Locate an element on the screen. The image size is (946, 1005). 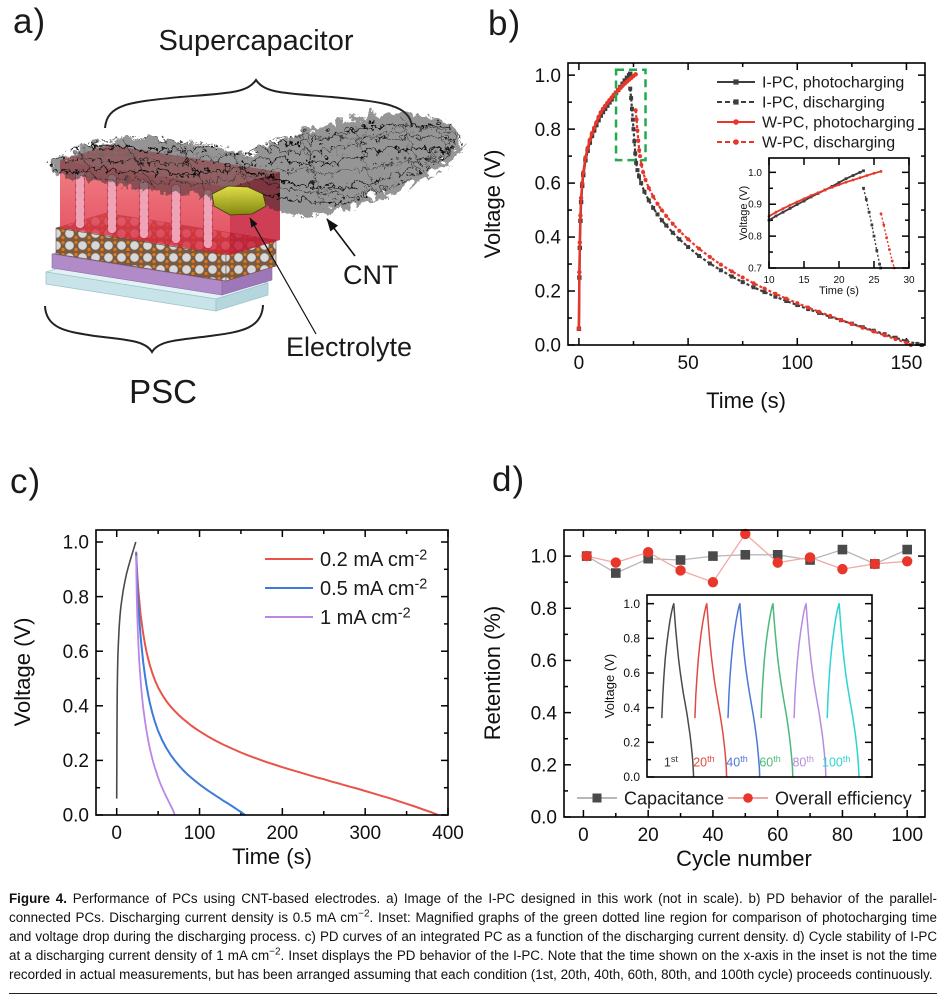
supercapacitor-label: Supercapacitor is located at coordinates (255, 41).